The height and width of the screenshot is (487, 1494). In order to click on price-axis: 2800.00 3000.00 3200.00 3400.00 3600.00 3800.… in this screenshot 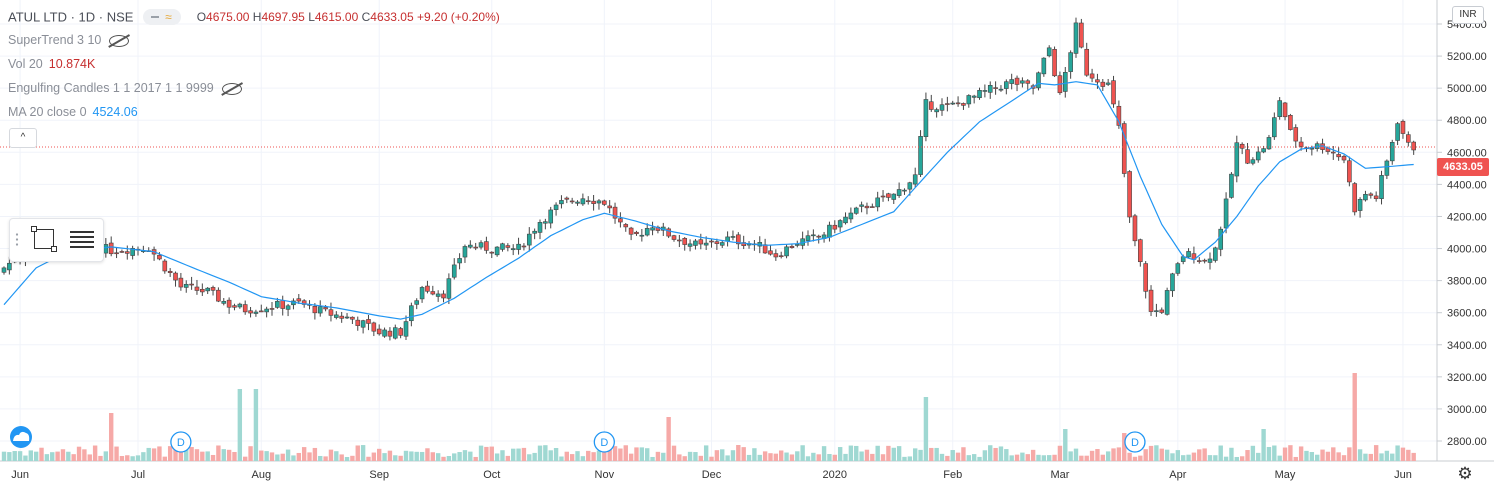, I will do `click(1462, 233)`.